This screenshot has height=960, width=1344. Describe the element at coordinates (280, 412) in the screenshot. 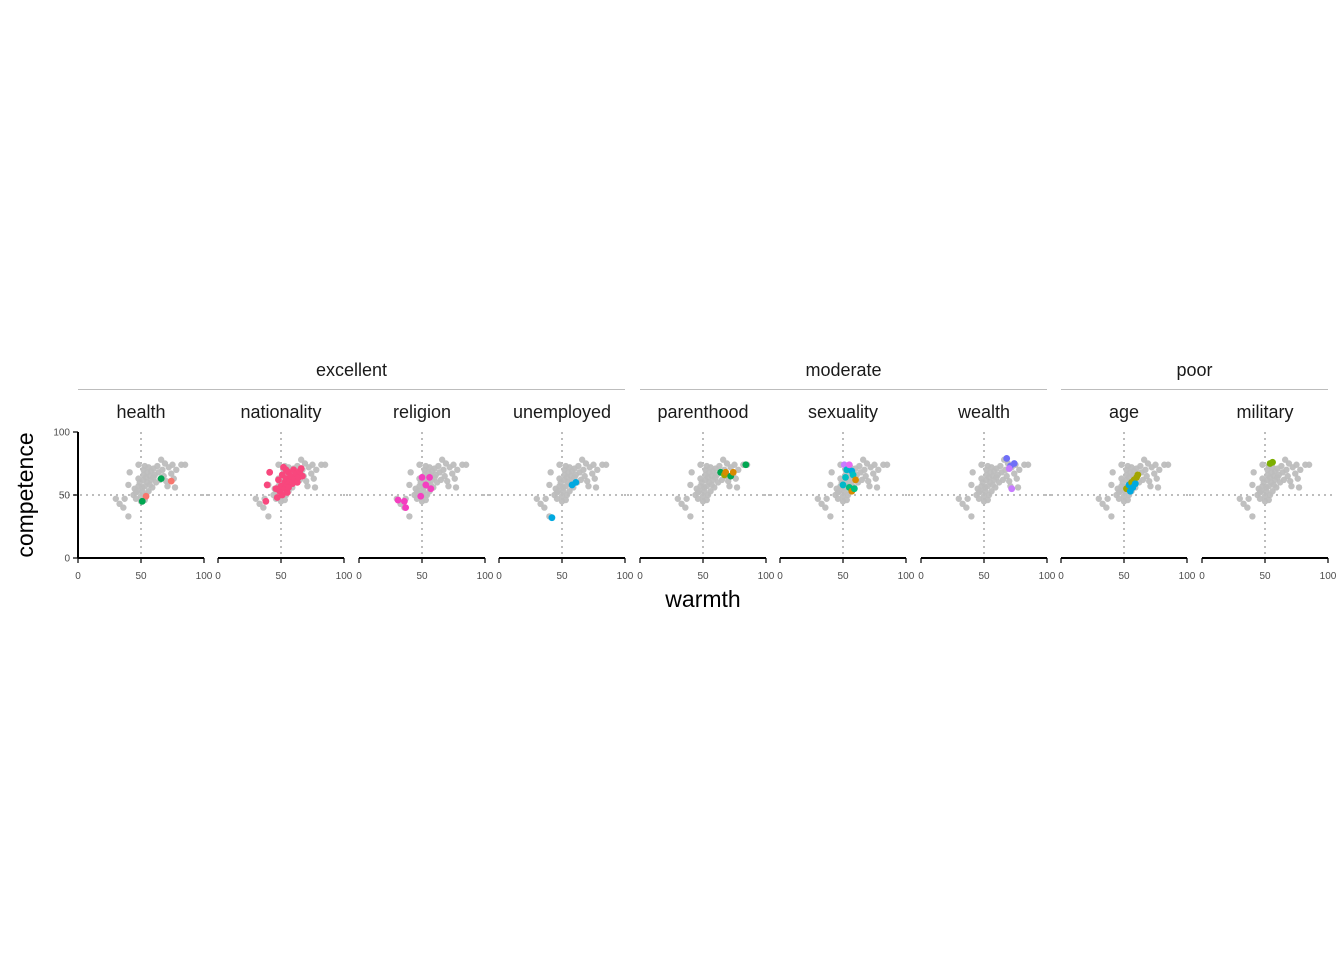

I see `facet-label: nationality` at that location.